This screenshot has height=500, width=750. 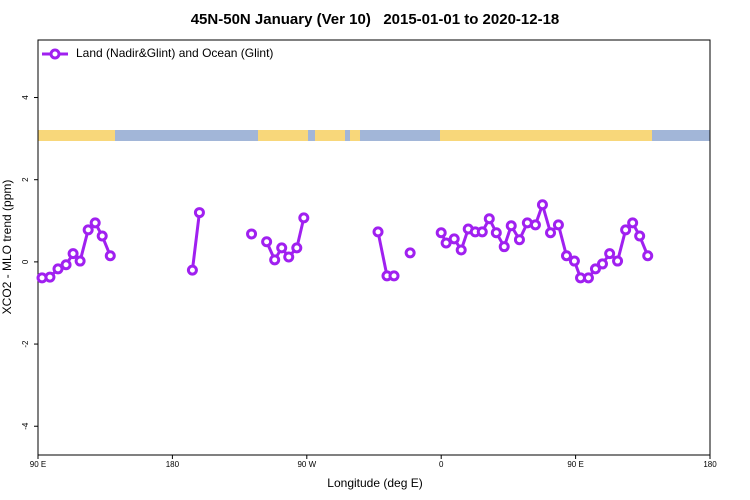 I want to click on ocean-strip, so click(x=374, y=135).